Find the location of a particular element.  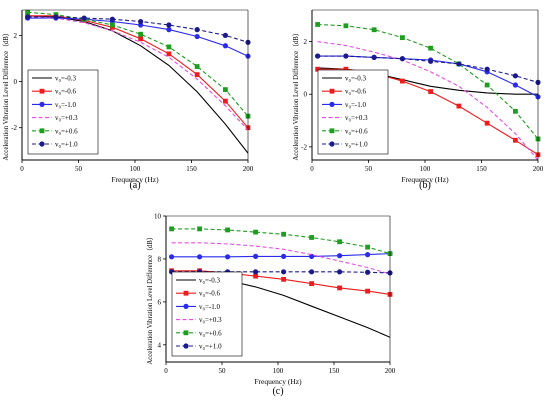

x-axis-label-2: Frequency (Hz) is located at coordinates (278, 381).